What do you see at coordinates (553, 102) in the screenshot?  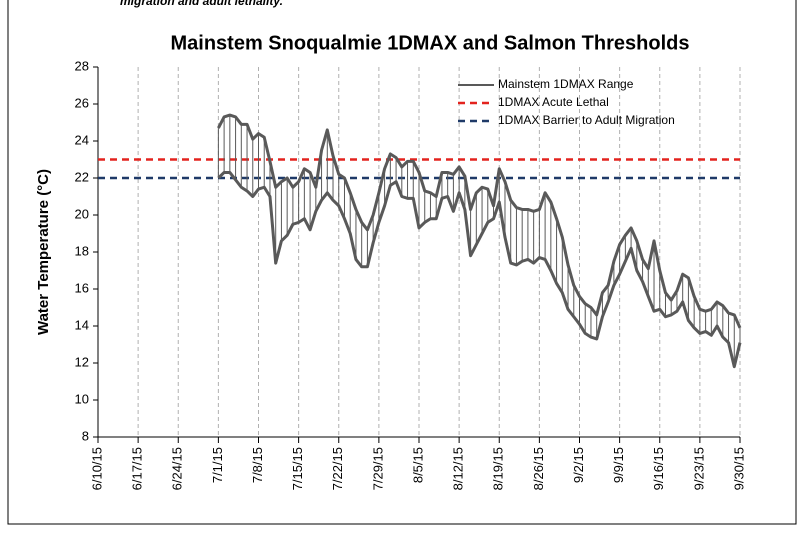 I see `legend-label: 1DMAX Acute Lethal` at bounding box center [553, 102].